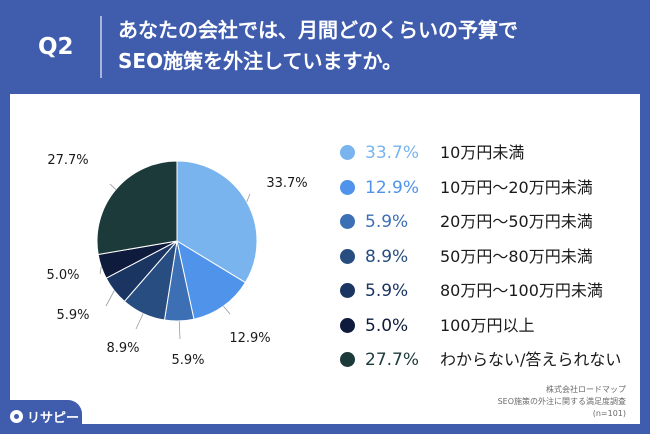 The width and height of the screenshot is (650, 434). What do you see at coordinates (122, 348) in the screenshot?
I see `slice-data-label: 8.9%` at bounding box center [122, 348].